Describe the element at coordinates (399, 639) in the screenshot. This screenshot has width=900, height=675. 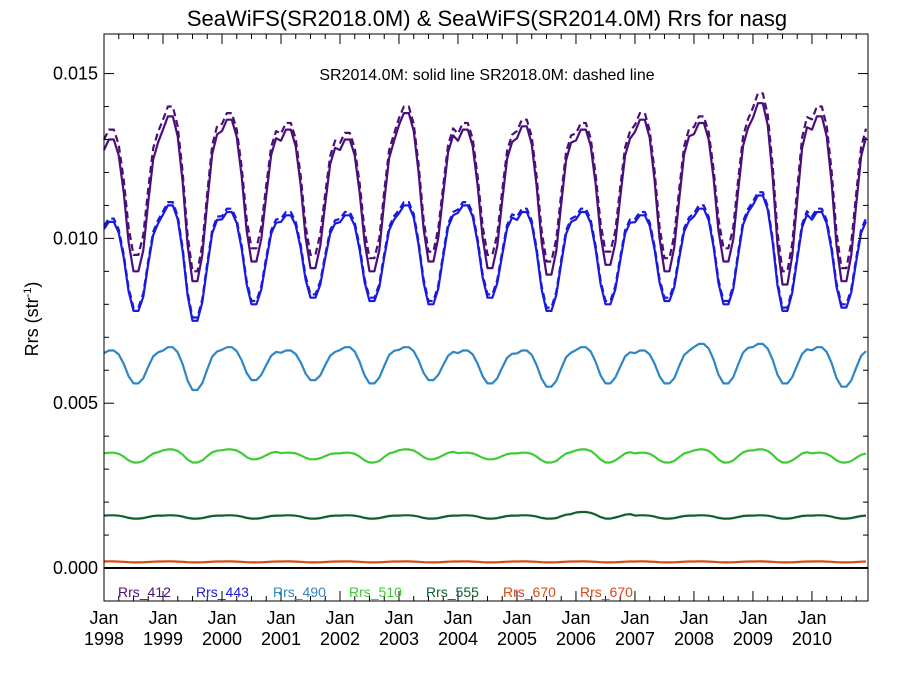
I see `x-tick-label-year: 2003` at that location.